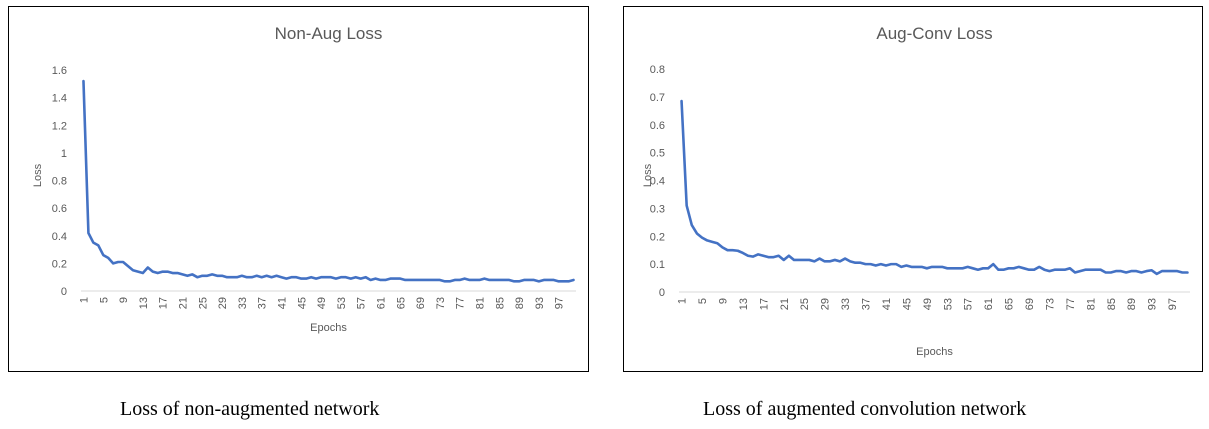 The image size is (1209, 429). What do you see at coordinates (59, 126) in the screenshot?
I see `y-tick-label: 1.2` at bounding box center [59, 126].